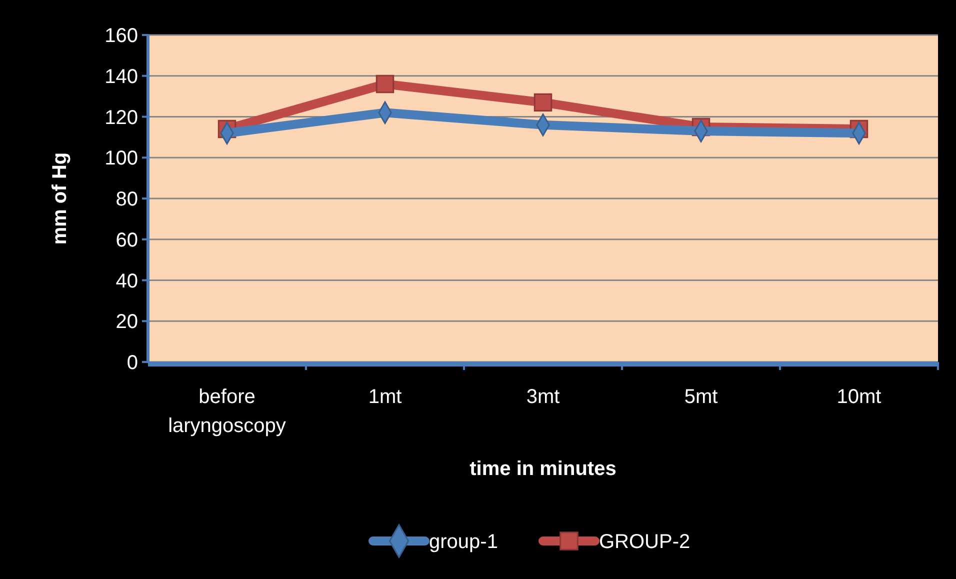 The width and height of the screenshot is (956, 579). Describe the element at coordinates (385, 397) in the screenshot. I see `x-tick-label: 1mt` at that location.